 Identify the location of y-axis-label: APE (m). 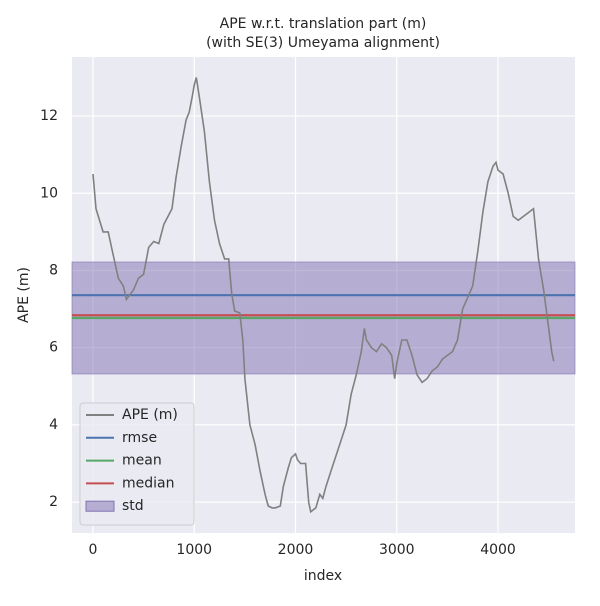
(24, 295).